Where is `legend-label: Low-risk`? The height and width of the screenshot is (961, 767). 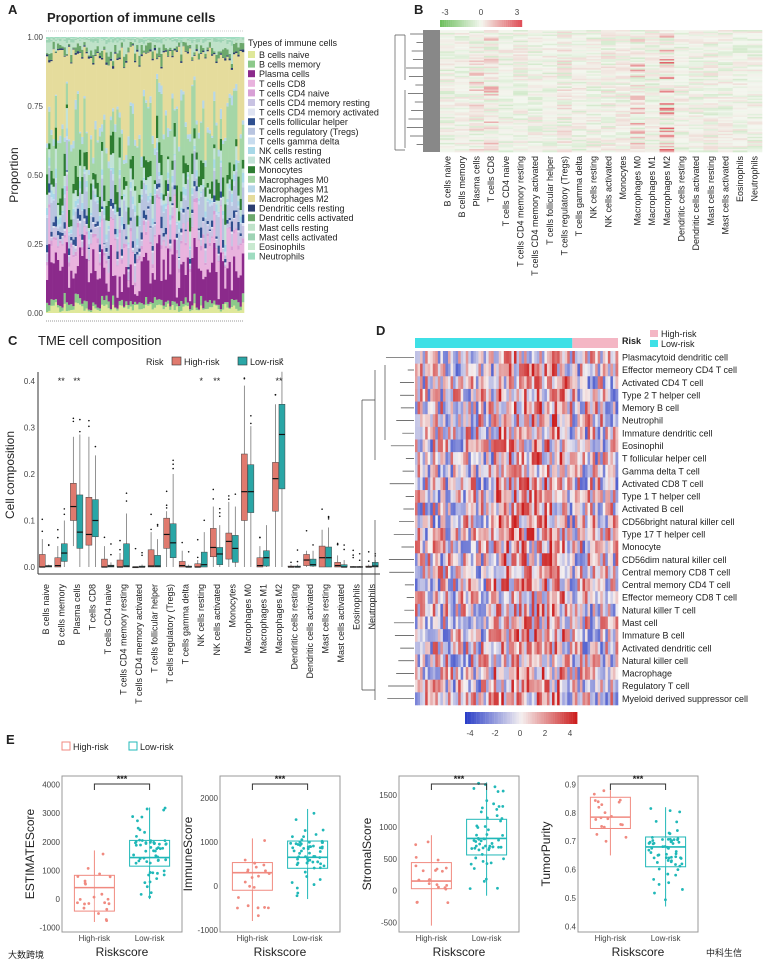 legend-label: Low-risk is located at coordinates (267, 362).